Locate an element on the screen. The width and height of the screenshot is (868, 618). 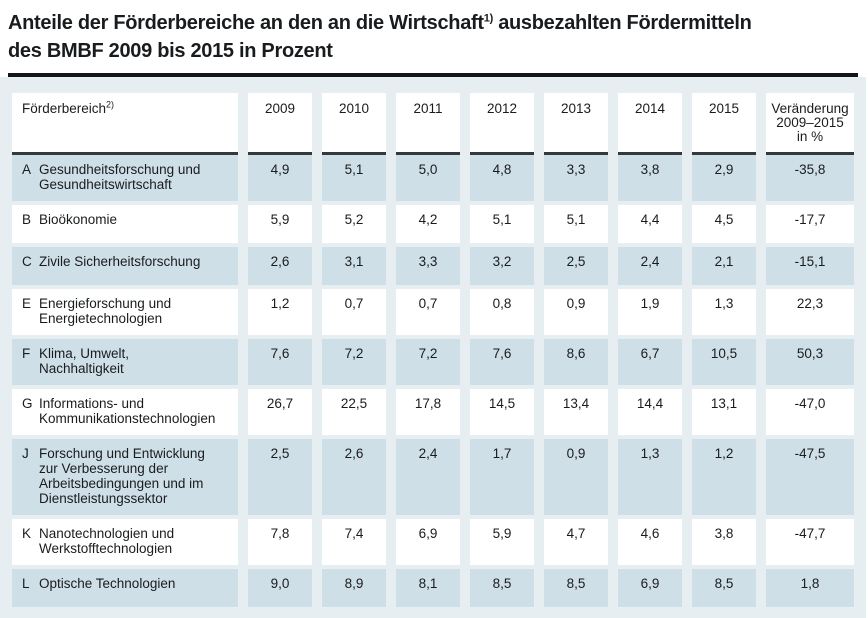
value-cell-2015: 3,8 is located at coordinates (724, 542).